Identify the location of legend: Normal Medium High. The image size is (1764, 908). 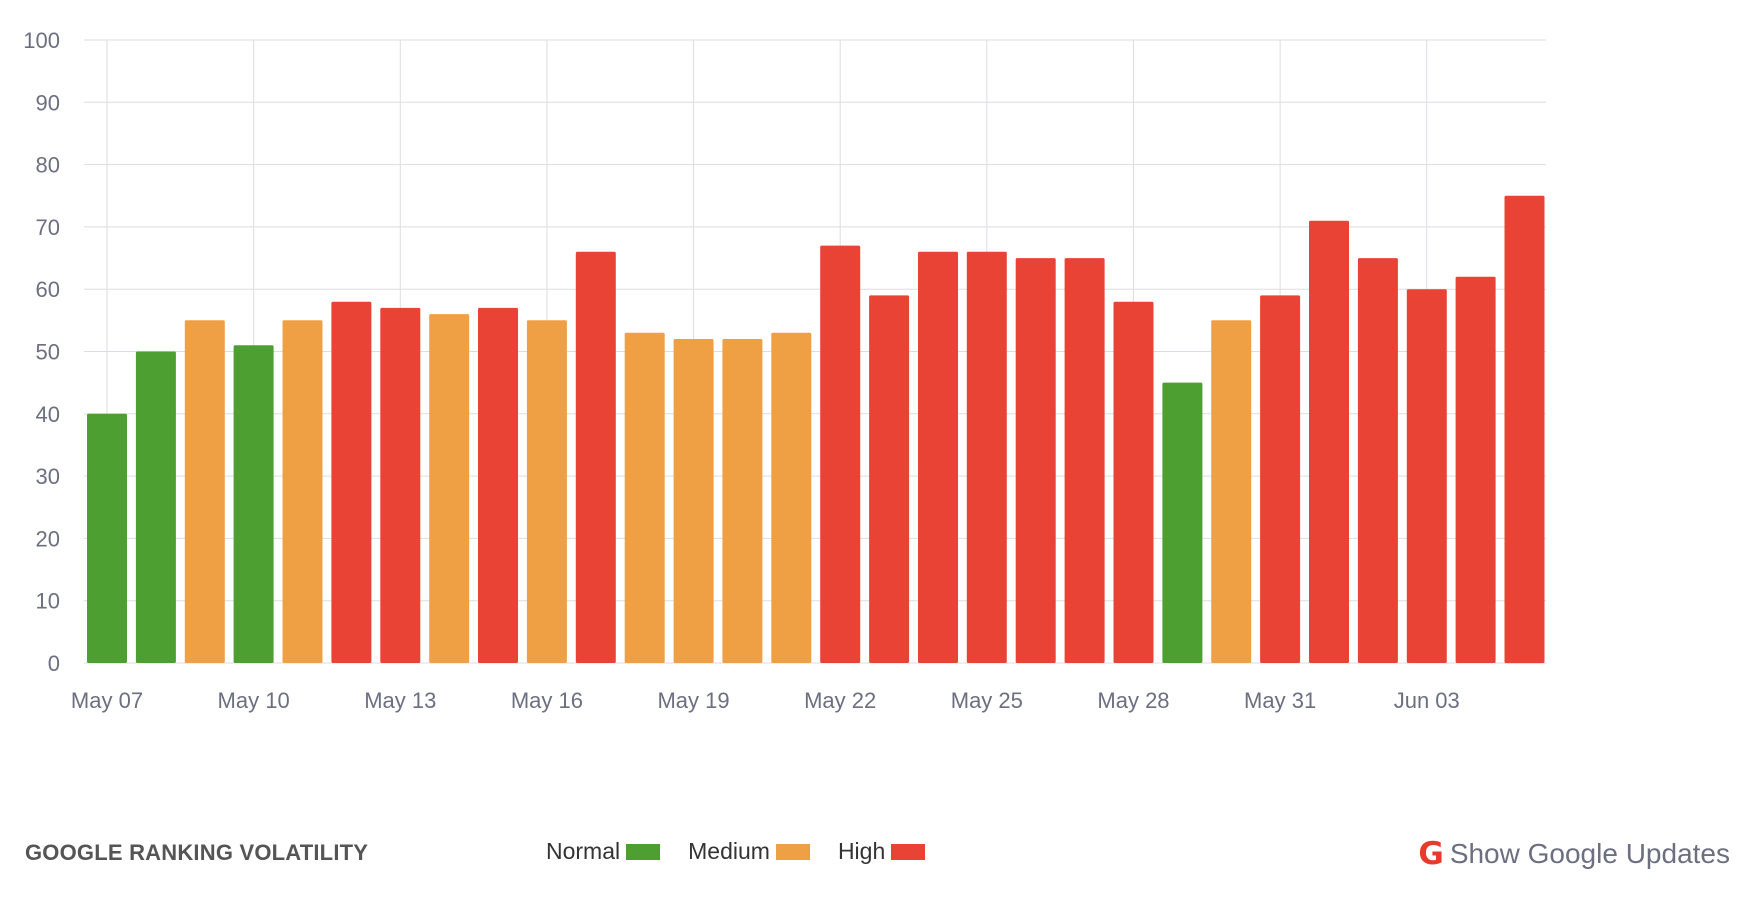
(749, 851).